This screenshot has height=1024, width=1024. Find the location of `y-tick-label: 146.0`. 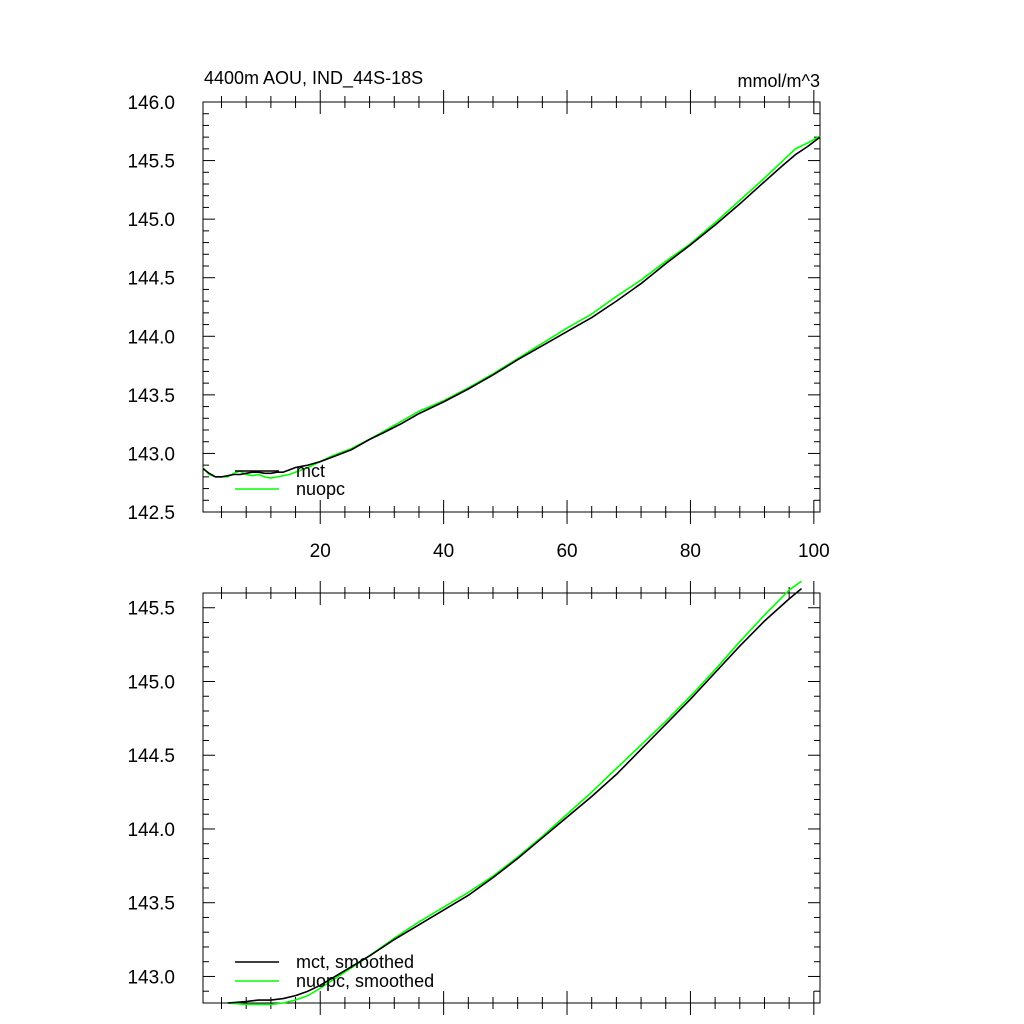

y-tick-label: 146.0 is located at coordinates (151, 103).